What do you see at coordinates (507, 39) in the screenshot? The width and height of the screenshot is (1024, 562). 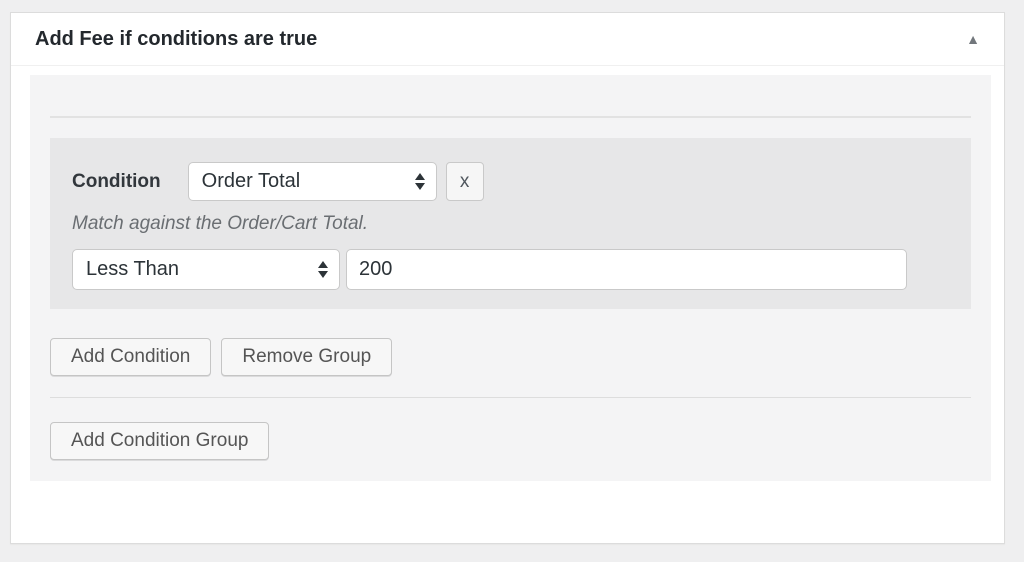 I see `metabox-header: Add Fee if conditions are true ▲` at bounding box center [507, 39].